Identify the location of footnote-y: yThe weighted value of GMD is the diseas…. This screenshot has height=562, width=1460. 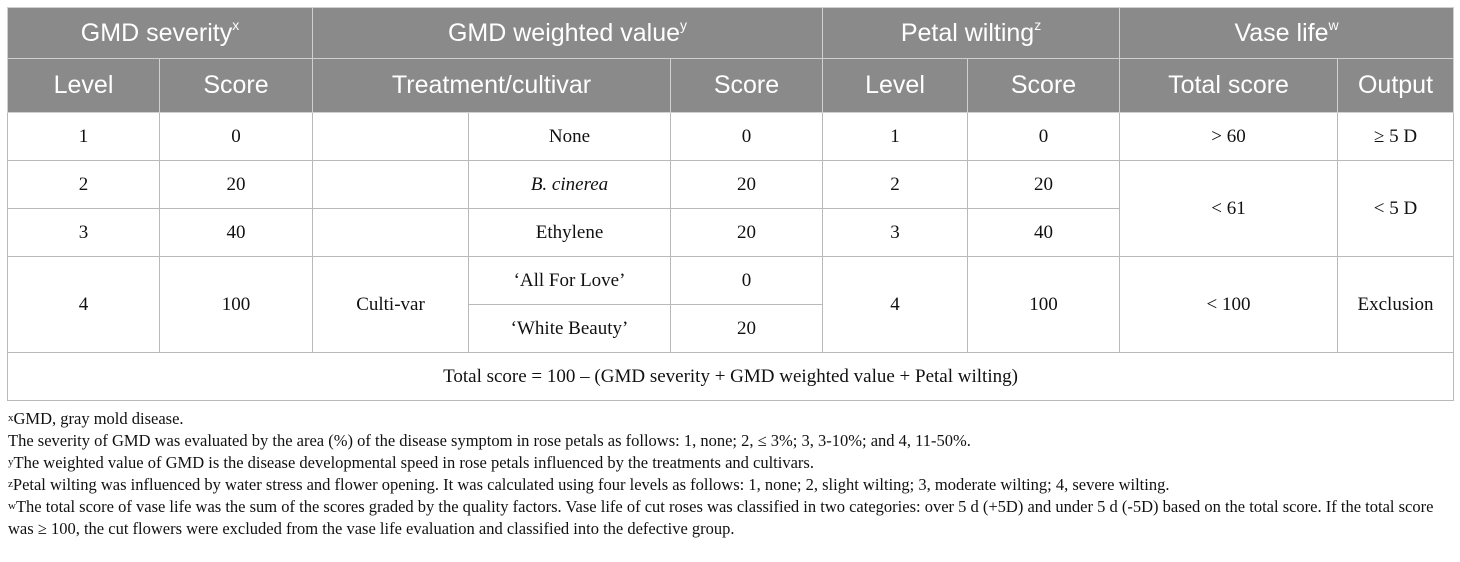
(411, 462).